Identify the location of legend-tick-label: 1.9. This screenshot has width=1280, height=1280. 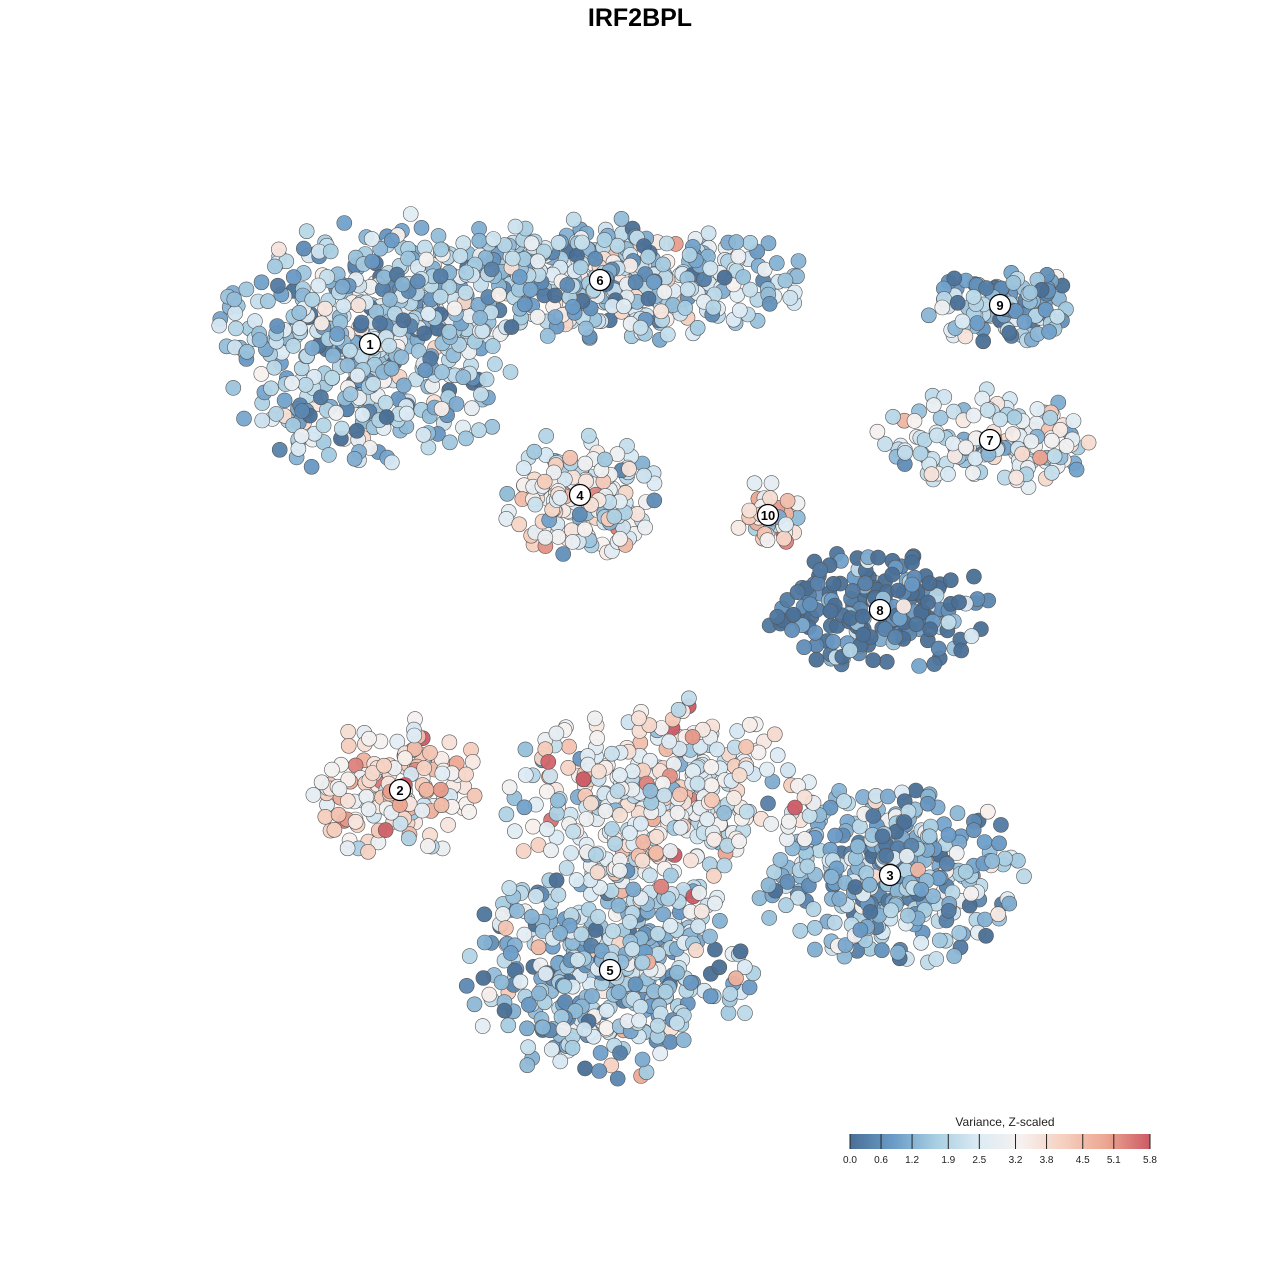
(948, 1160).